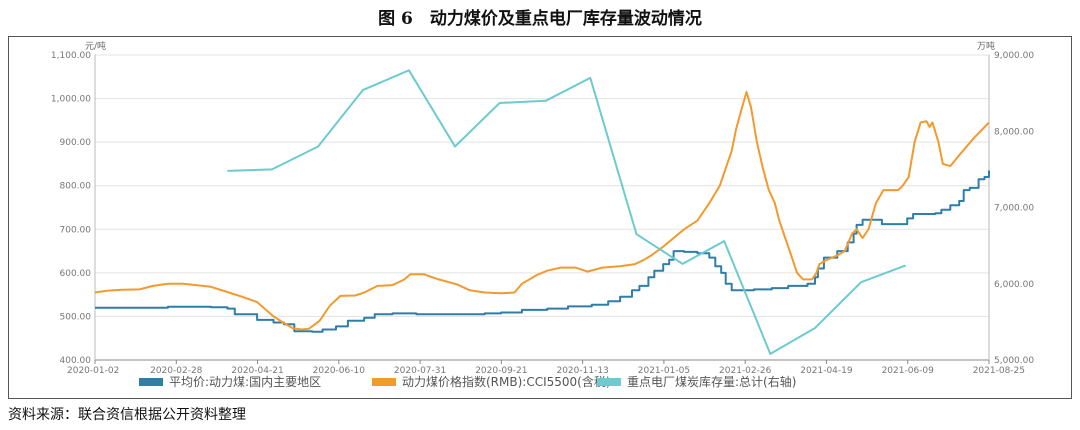 This screenshot has width=1080, height=430. I want to click on legend-label-1: 平均价:动力煤:国内主要地区, so click(245, 382).